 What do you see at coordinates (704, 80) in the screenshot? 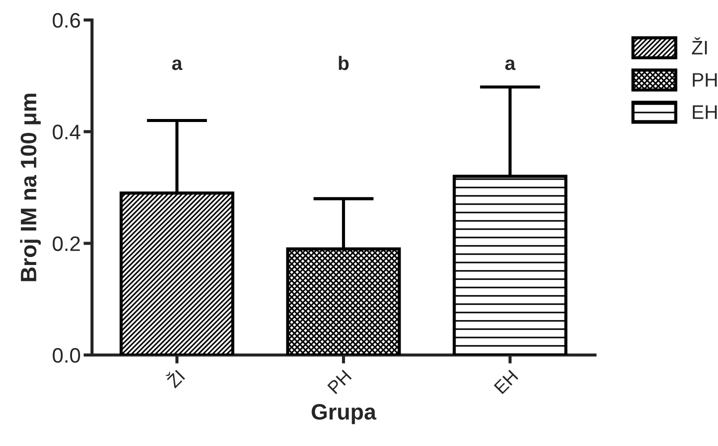
I see `legend-label: PH` at bounding box center [704, 80].